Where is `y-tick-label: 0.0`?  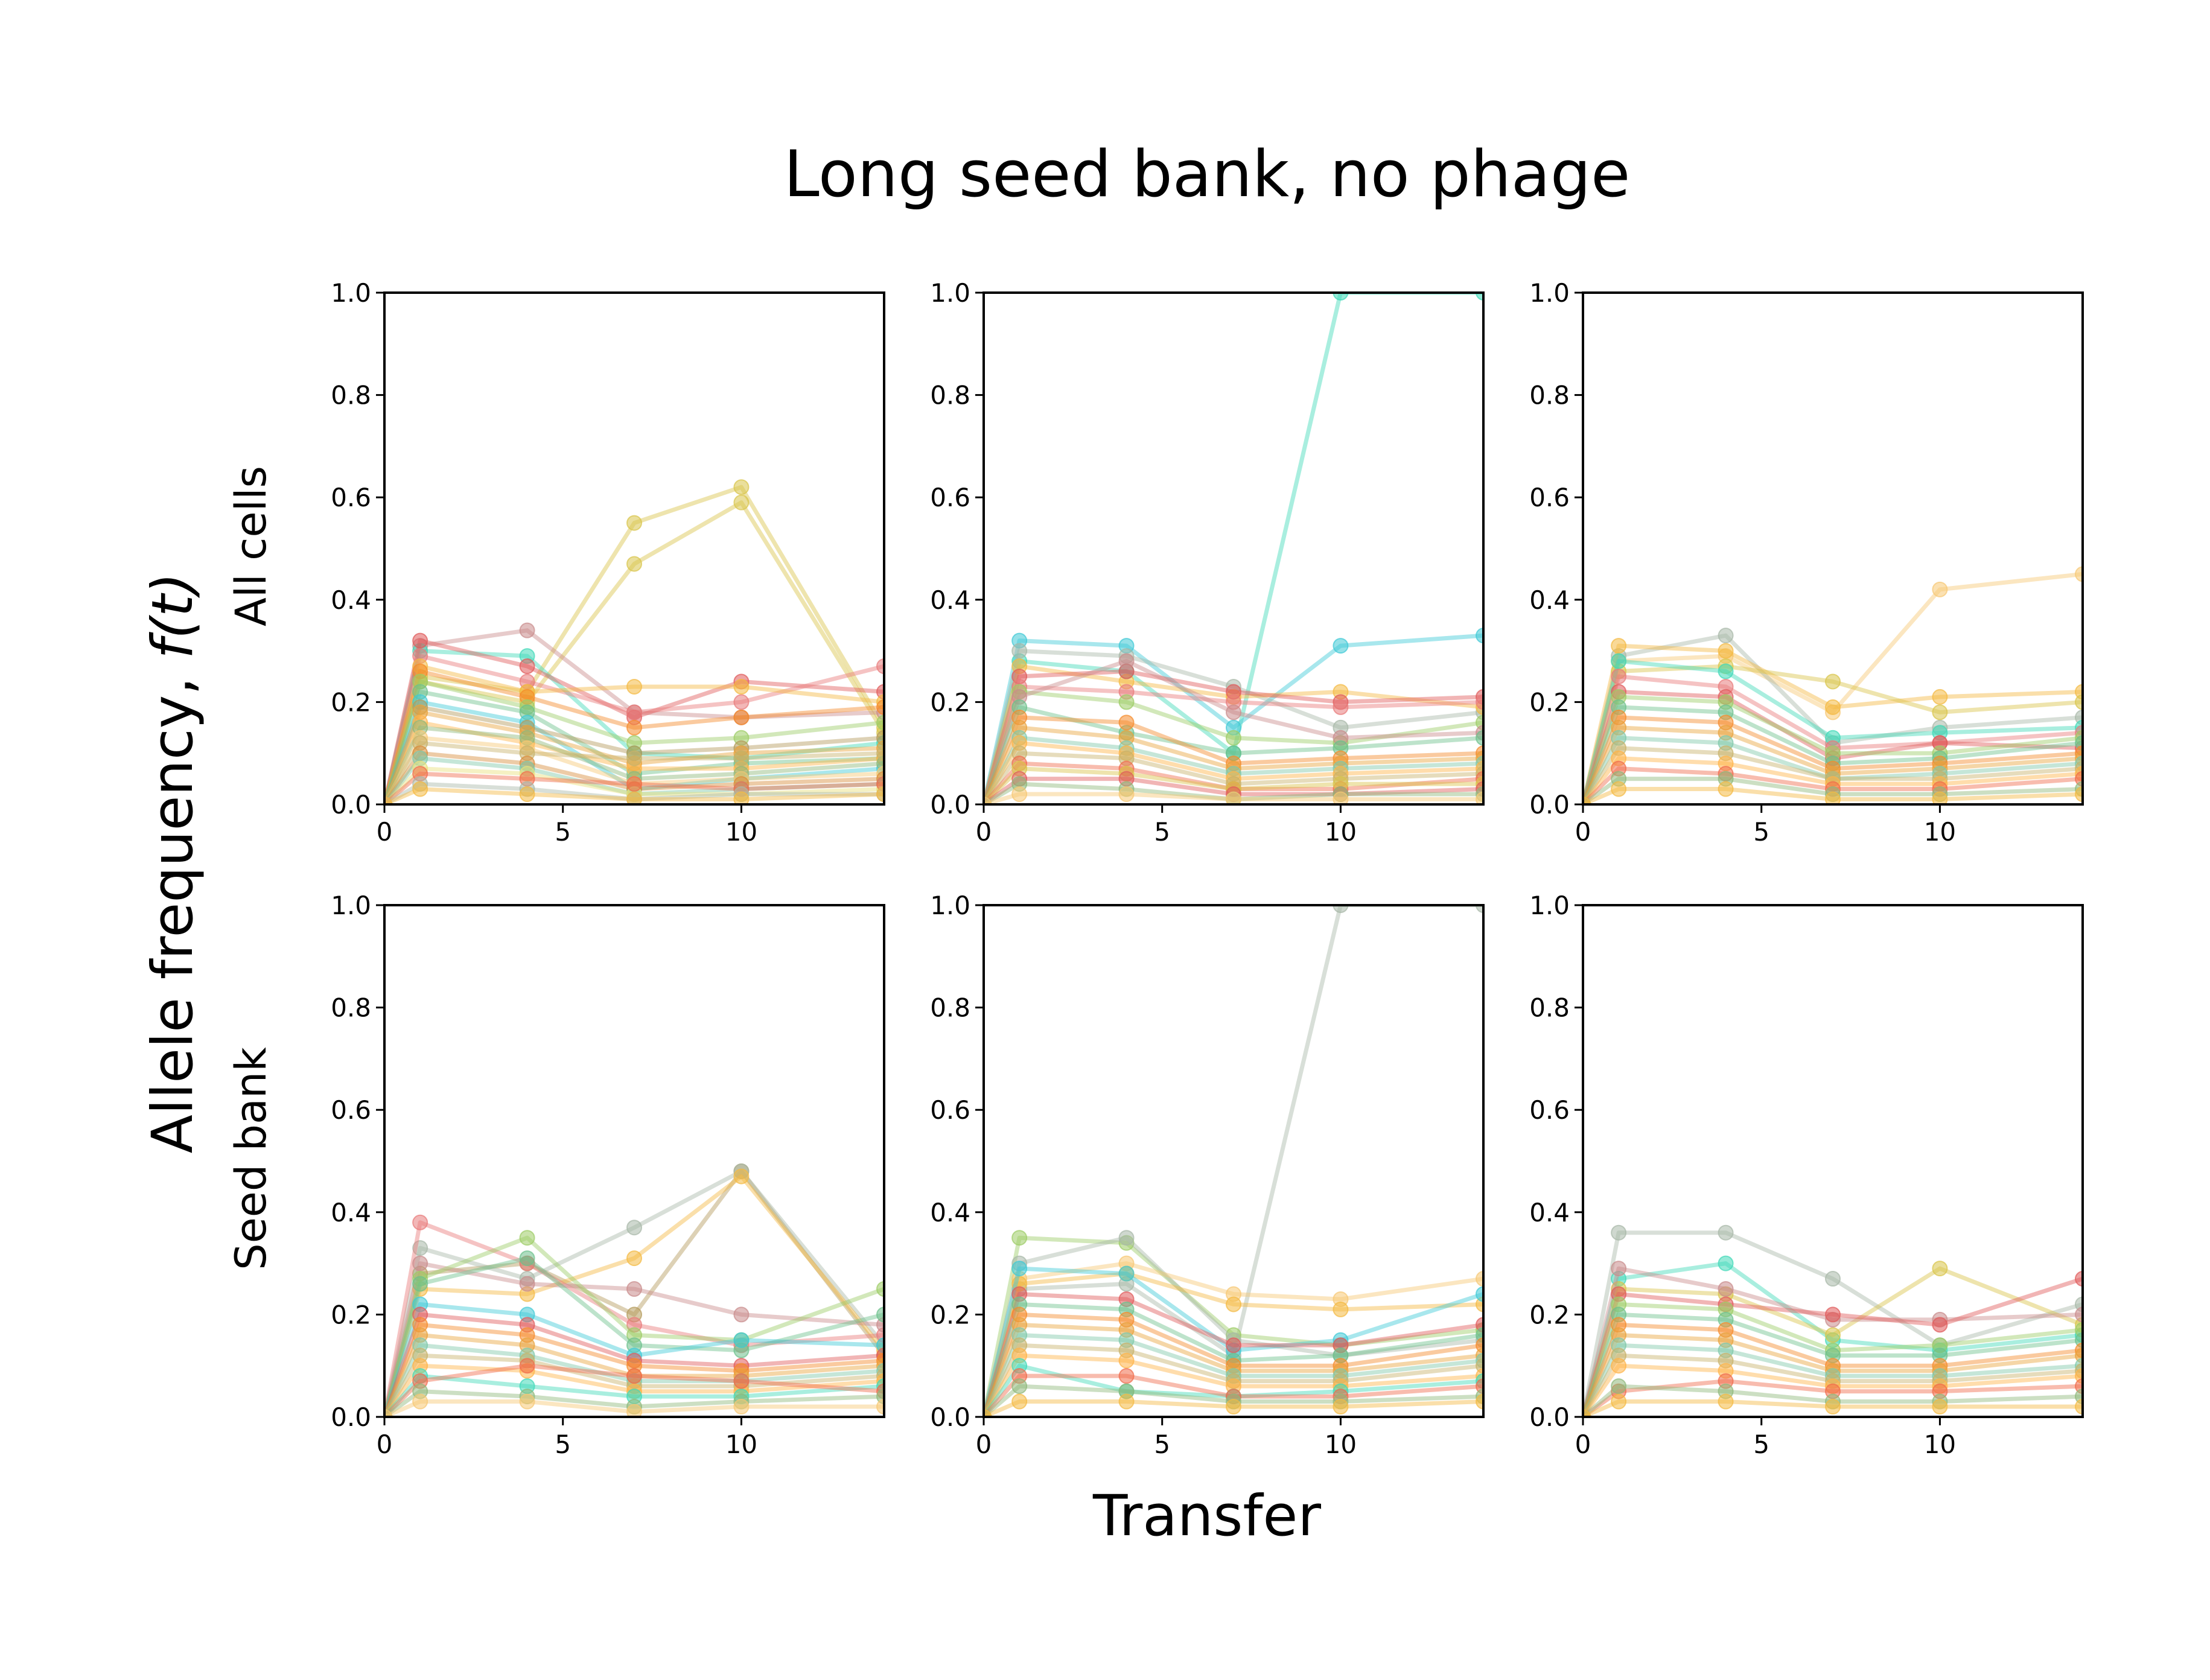 y-tick-label: 0.0 is located at coordinates (950, 1417).